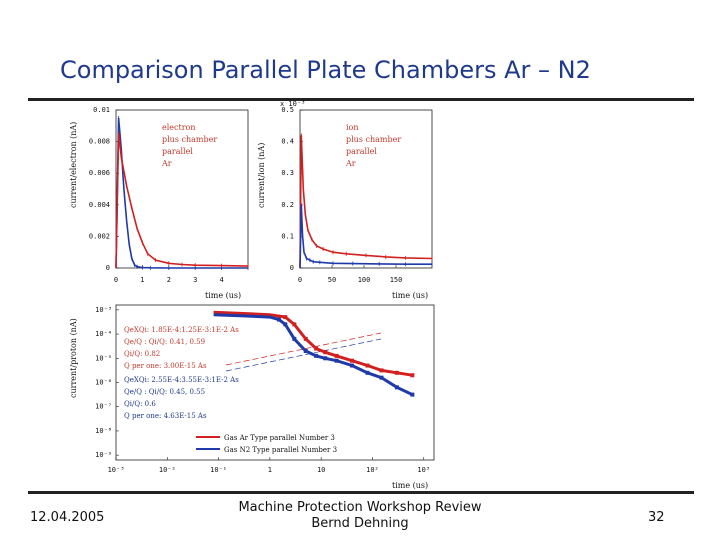  I want to click on x-tick-label: 50, so click(332, 280).